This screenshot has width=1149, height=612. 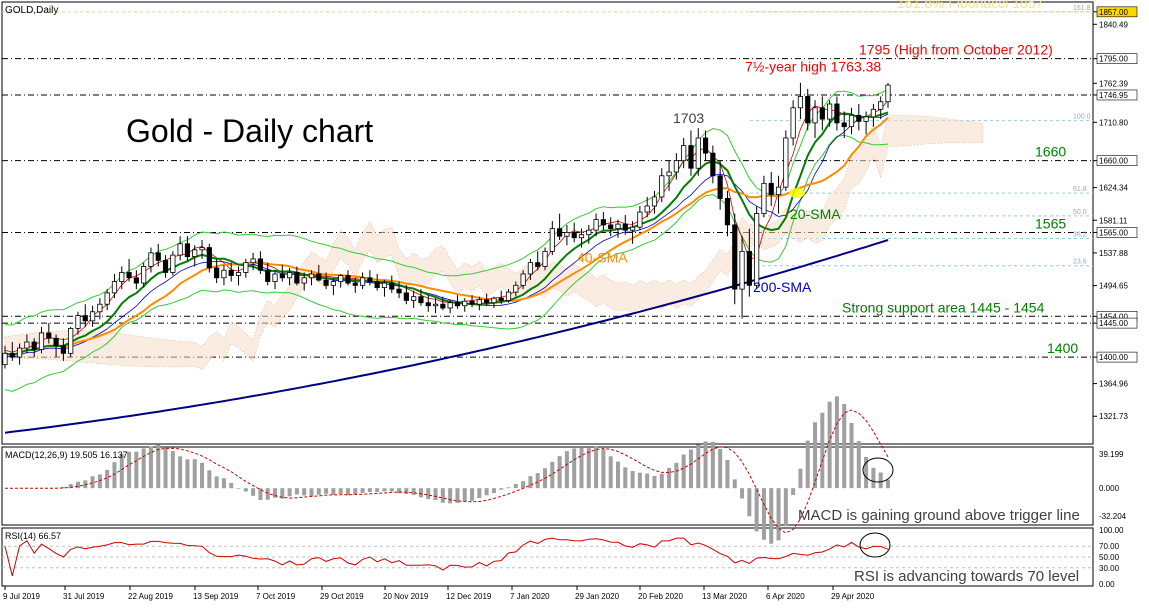 What do you see at coordinates (1113, 253) in the screenshot?
I see `y-tick-label-9: 1537.88` at bounding box center [1113, 253].